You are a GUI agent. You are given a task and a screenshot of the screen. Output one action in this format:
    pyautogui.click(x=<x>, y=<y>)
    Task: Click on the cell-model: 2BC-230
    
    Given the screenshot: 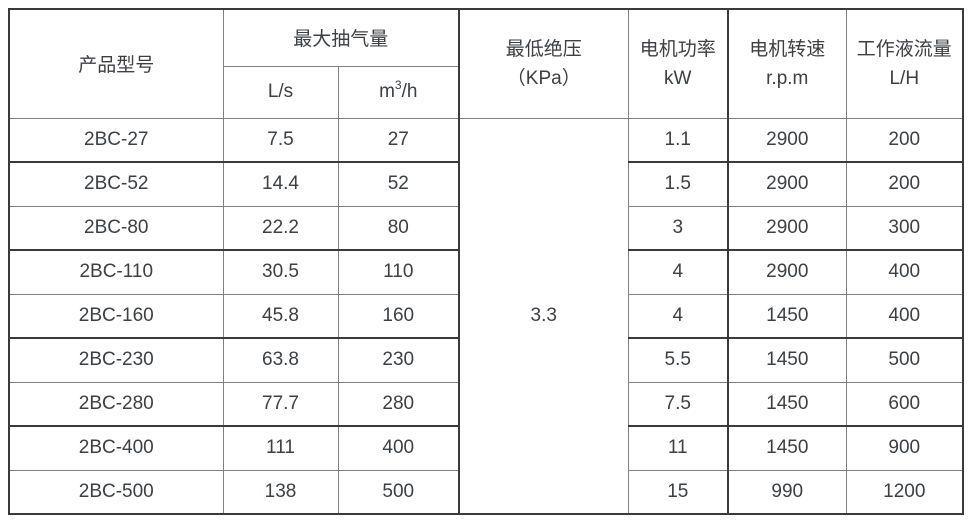 What is the action you would take?
    pyautogui.click(x=116, y=360)
    